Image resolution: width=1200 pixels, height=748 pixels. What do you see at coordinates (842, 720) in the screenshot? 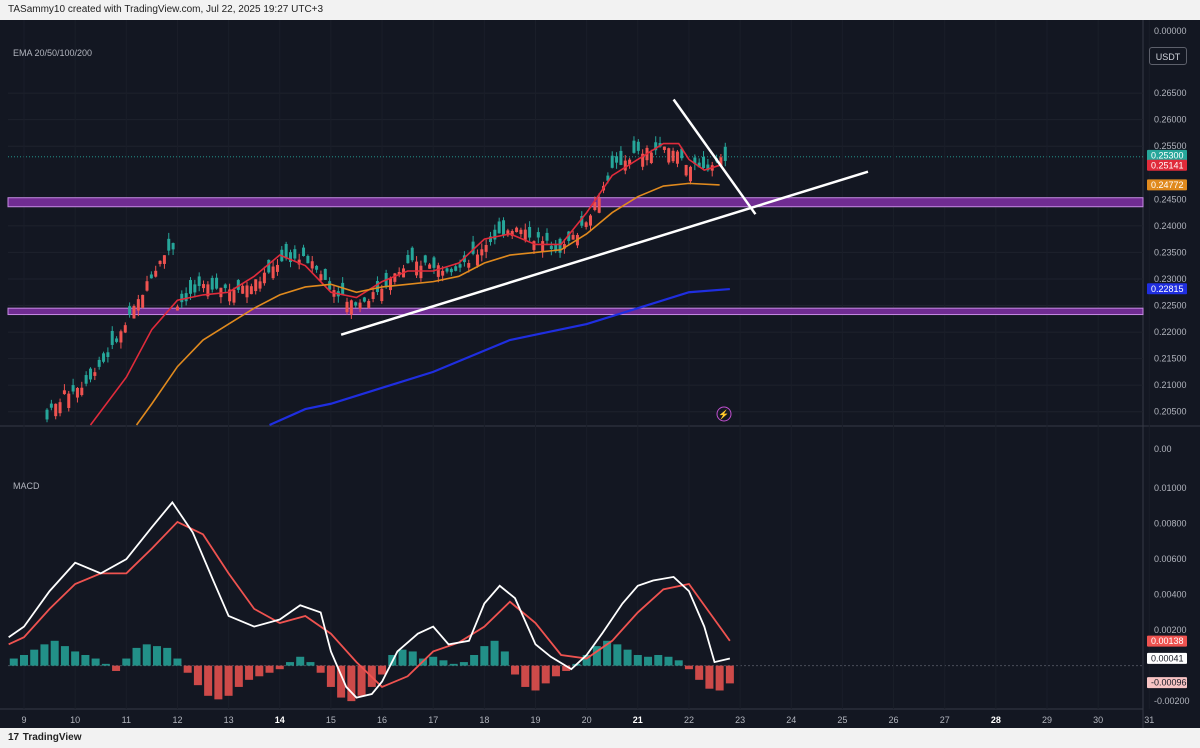
I see `x-tick-label: 25` at bounding box center [842, 720].